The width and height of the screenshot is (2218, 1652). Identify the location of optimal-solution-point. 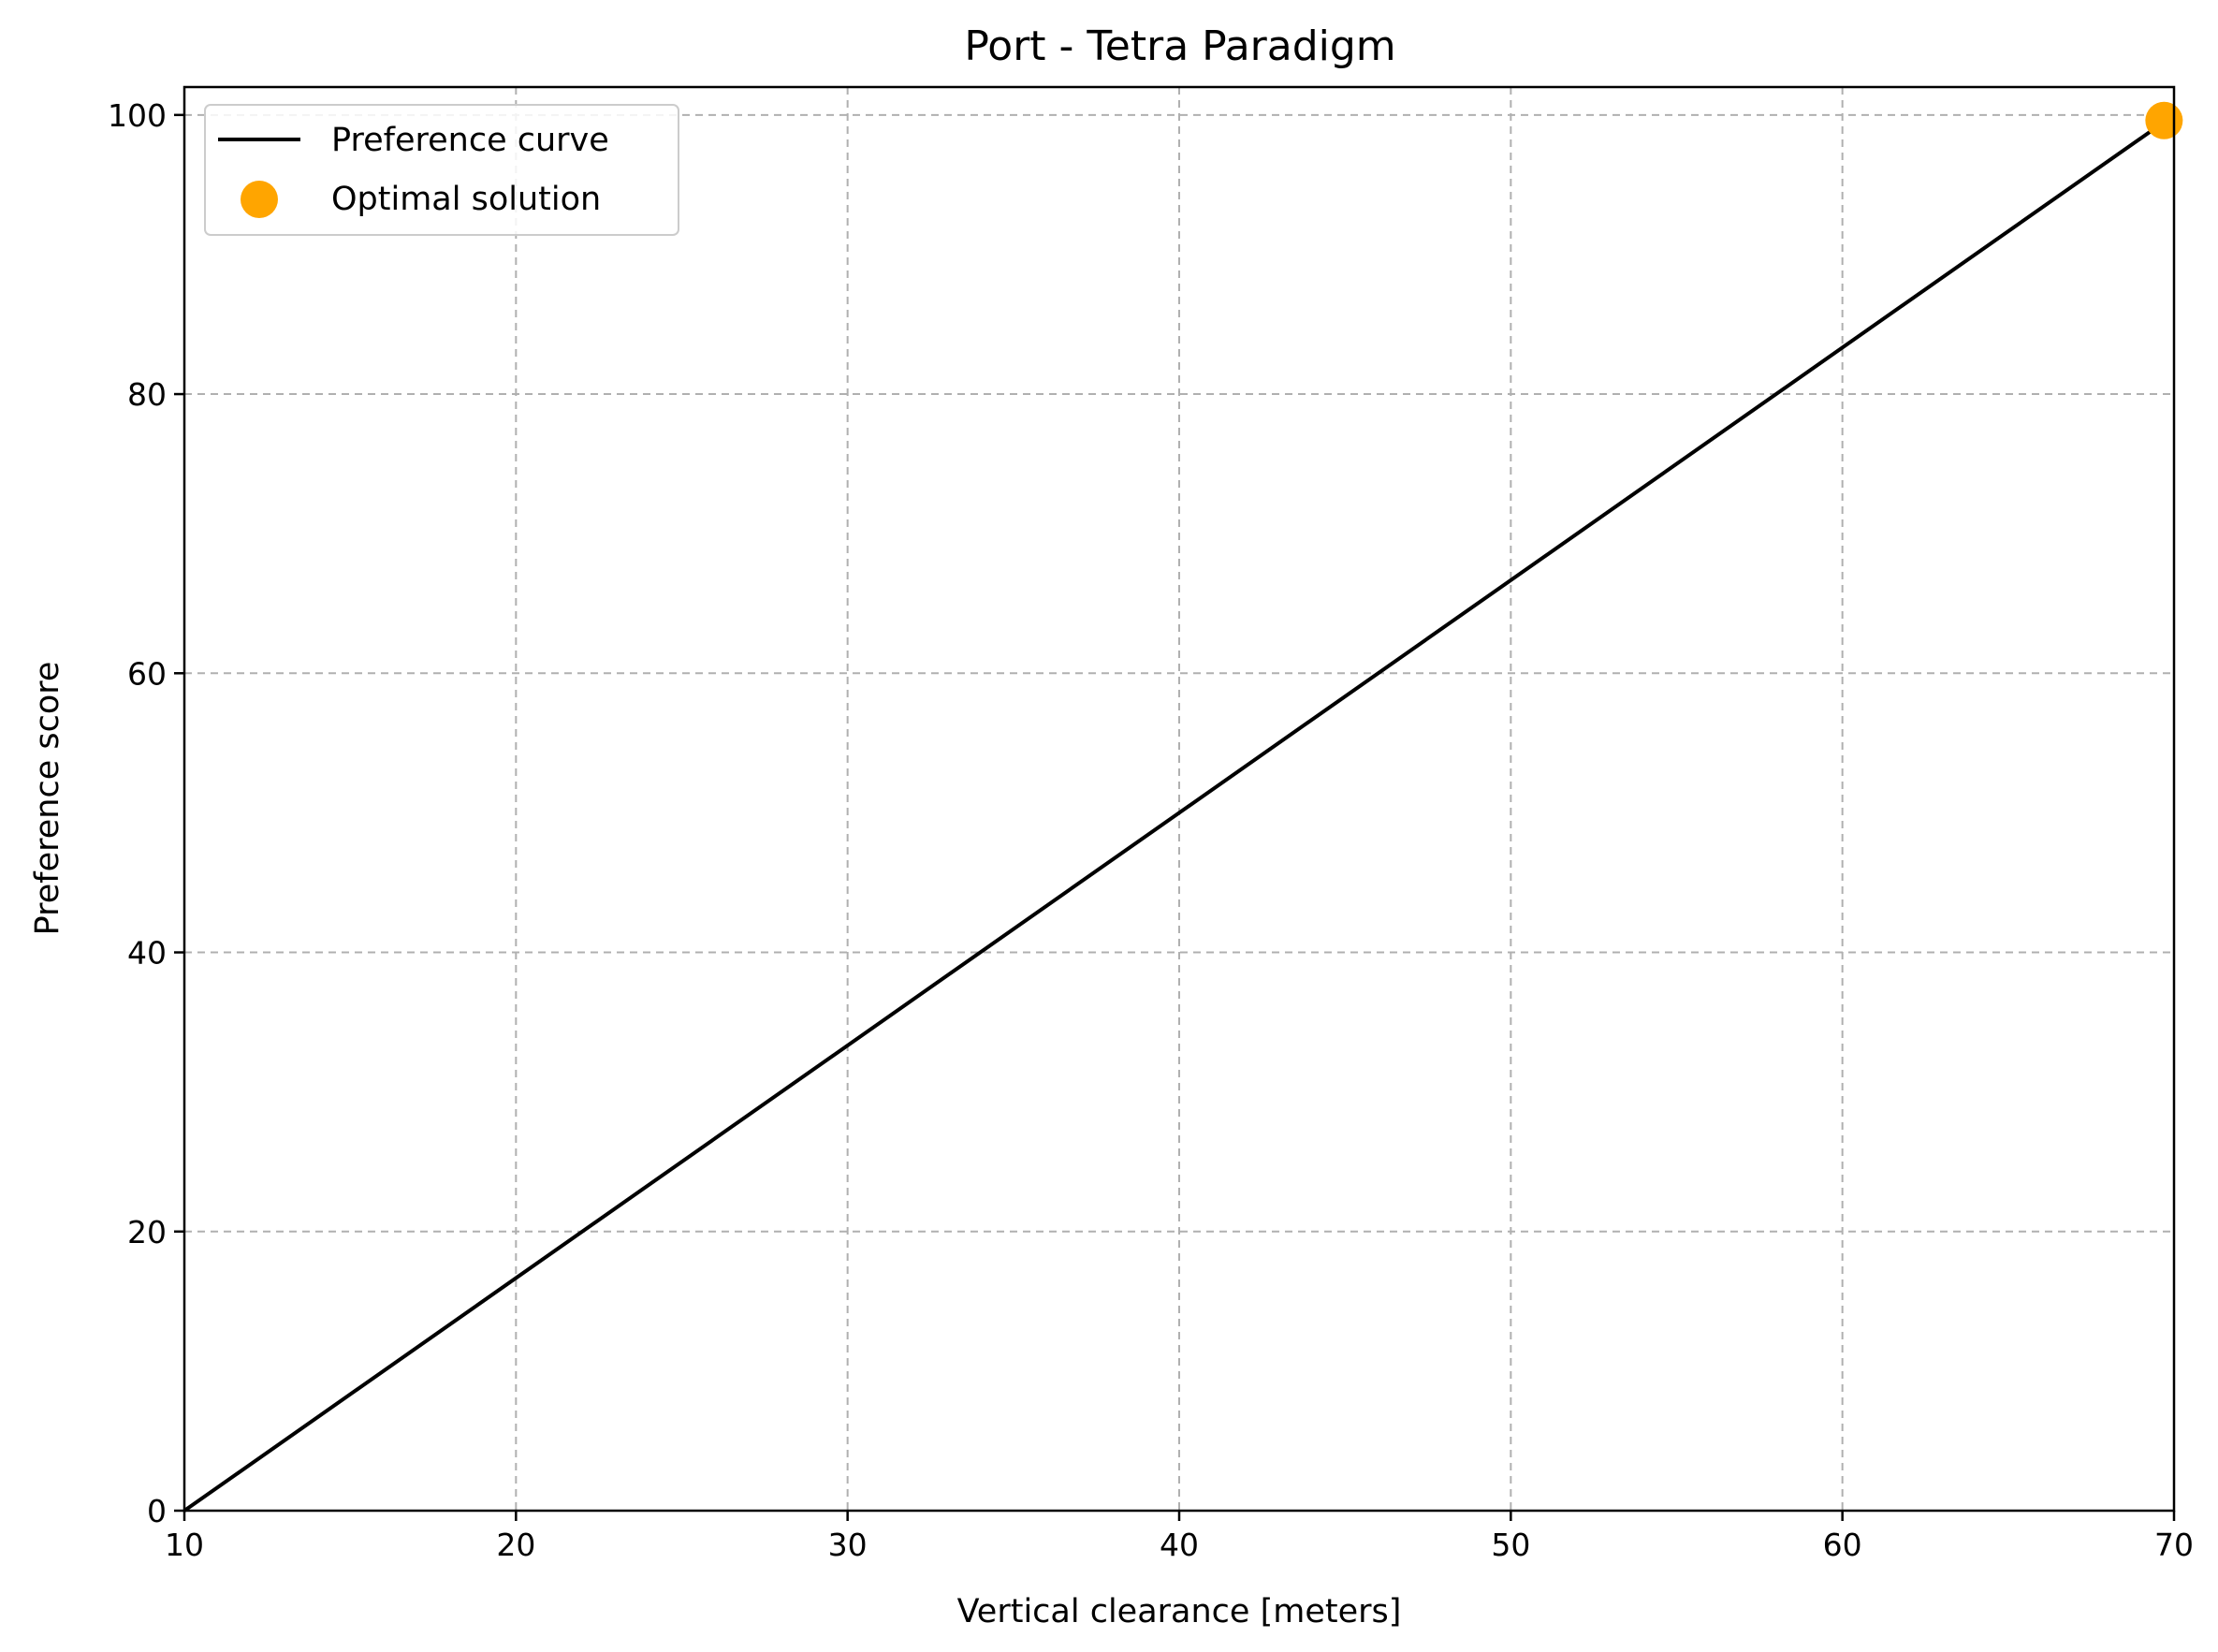
(2164, 120).